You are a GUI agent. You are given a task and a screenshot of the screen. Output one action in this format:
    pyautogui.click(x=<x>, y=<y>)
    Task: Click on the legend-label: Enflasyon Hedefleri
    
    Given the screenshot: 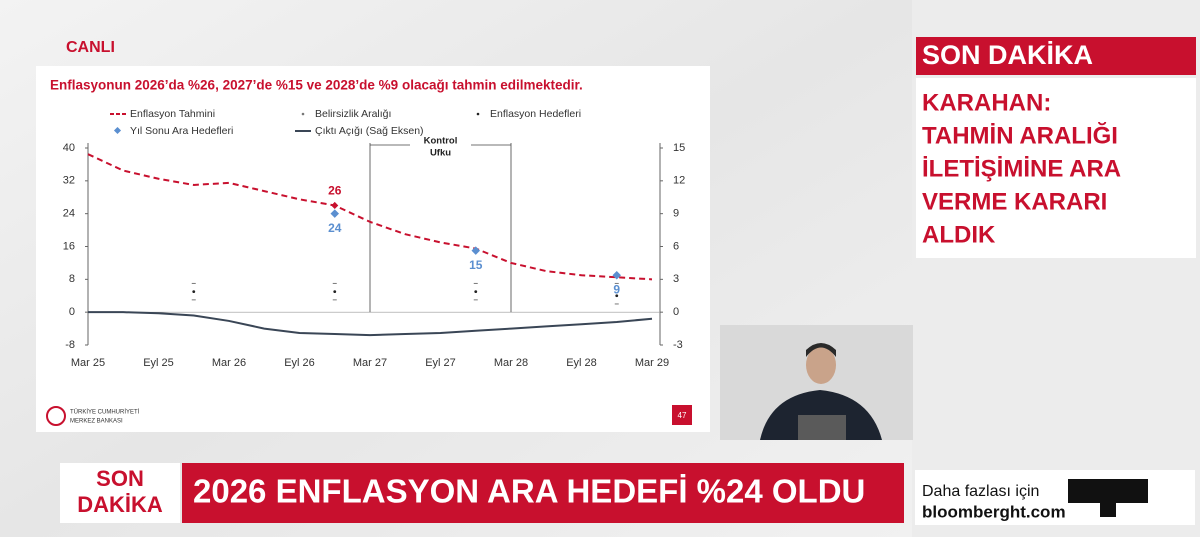 What is the action you would take?
    pyautogui.click(x=535, y=114)
    